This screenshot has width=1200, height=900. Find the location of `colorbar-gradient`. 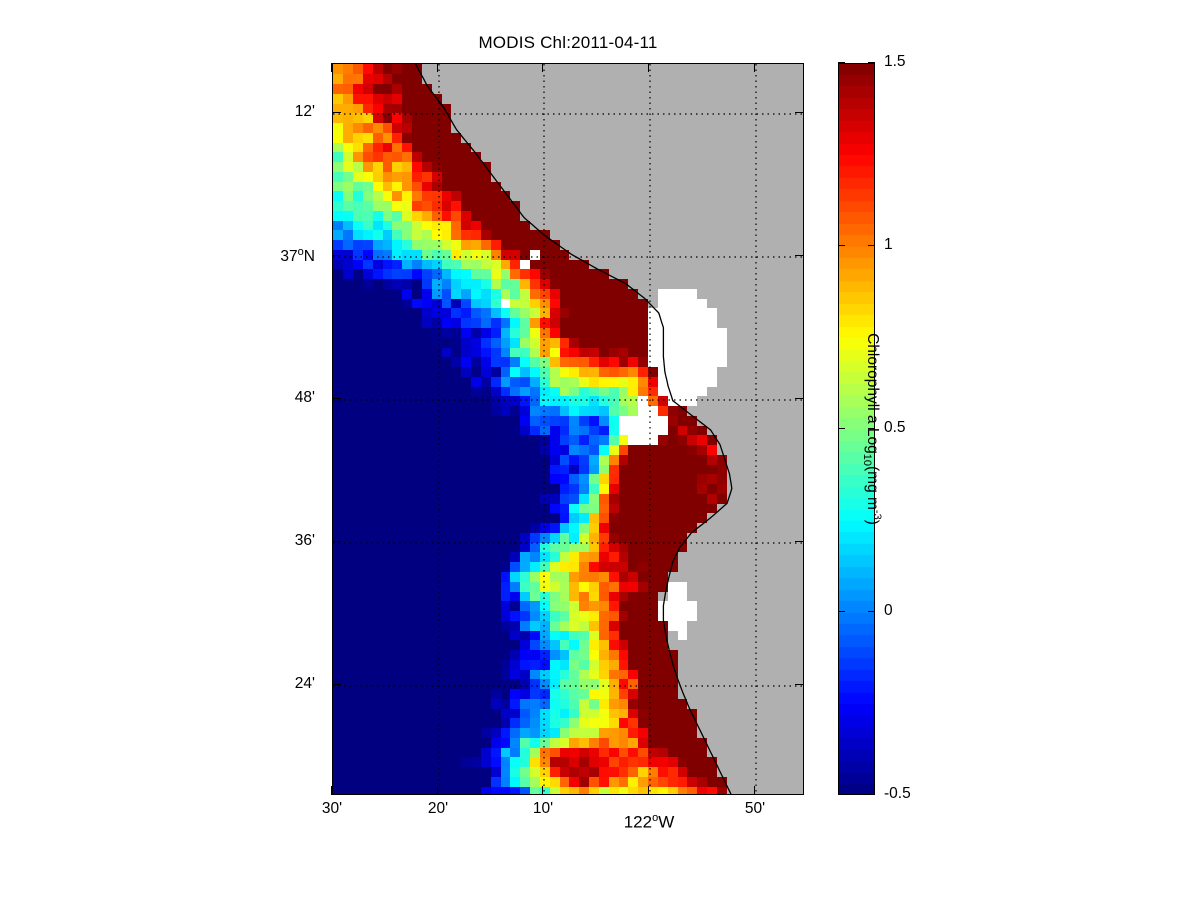

colorbar-gradient is located at coordinates (856, 429).